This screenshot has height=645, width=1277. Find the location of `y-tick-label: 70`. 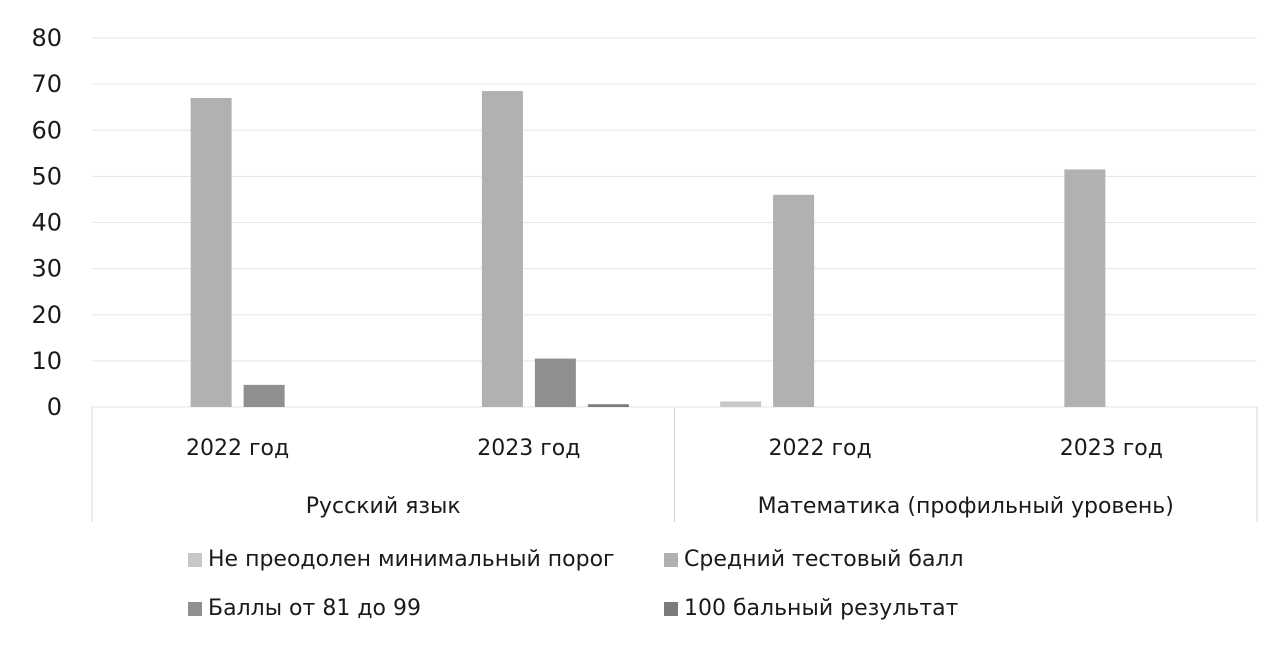

y-tick-label: 70 is located at coordinates (46, 84).